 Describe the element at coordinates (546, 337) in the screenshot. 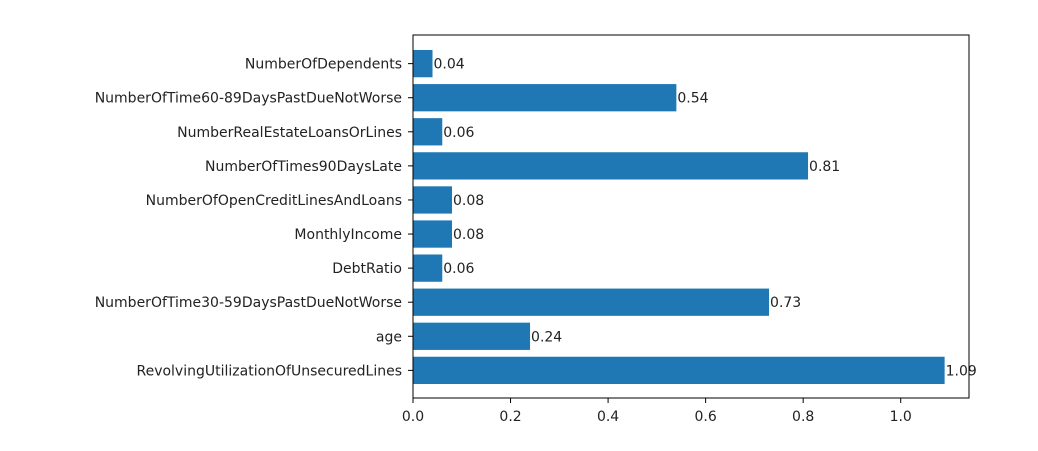

I see `value-label: 0.24` at that location.